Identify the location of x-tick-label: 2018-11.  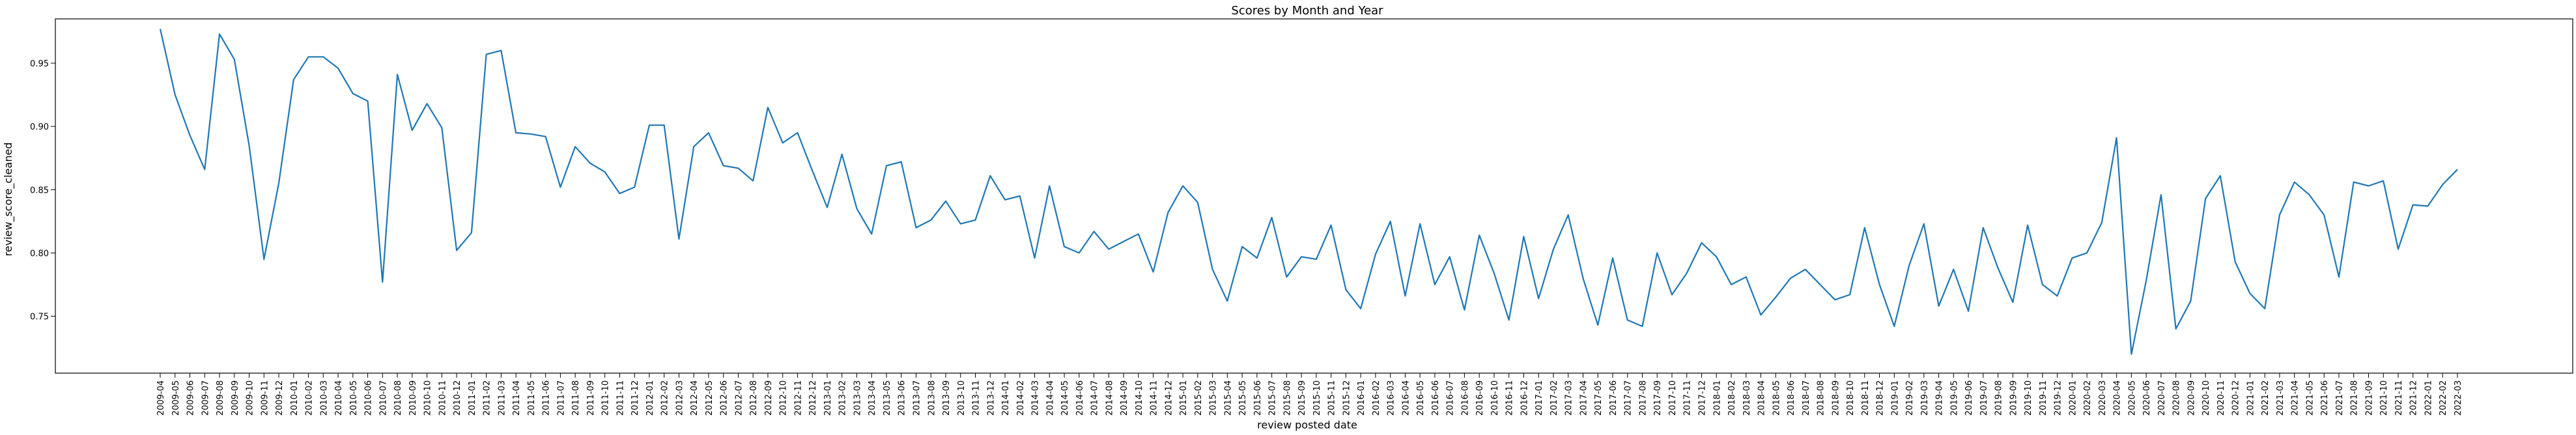
(1866, 397).